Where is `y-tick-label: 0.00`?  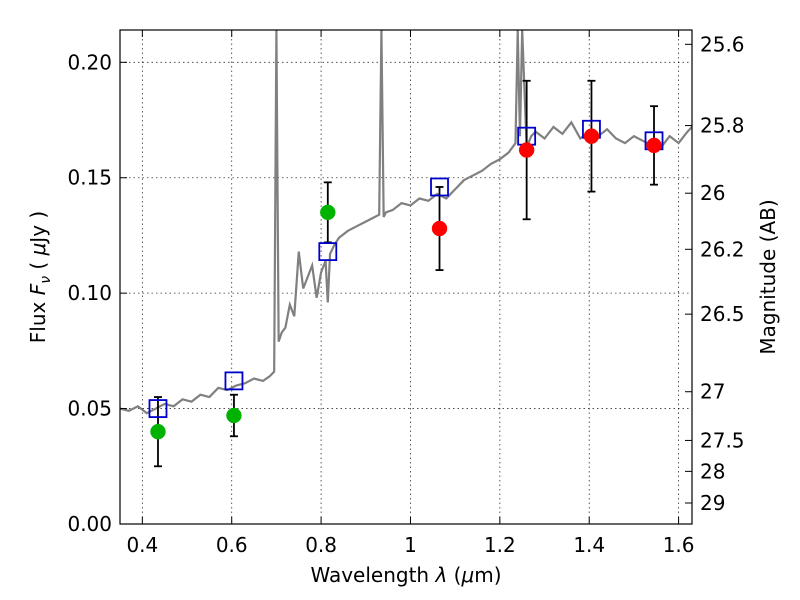
y-tick-label: 0.00 is located at coordinates (89, 524).